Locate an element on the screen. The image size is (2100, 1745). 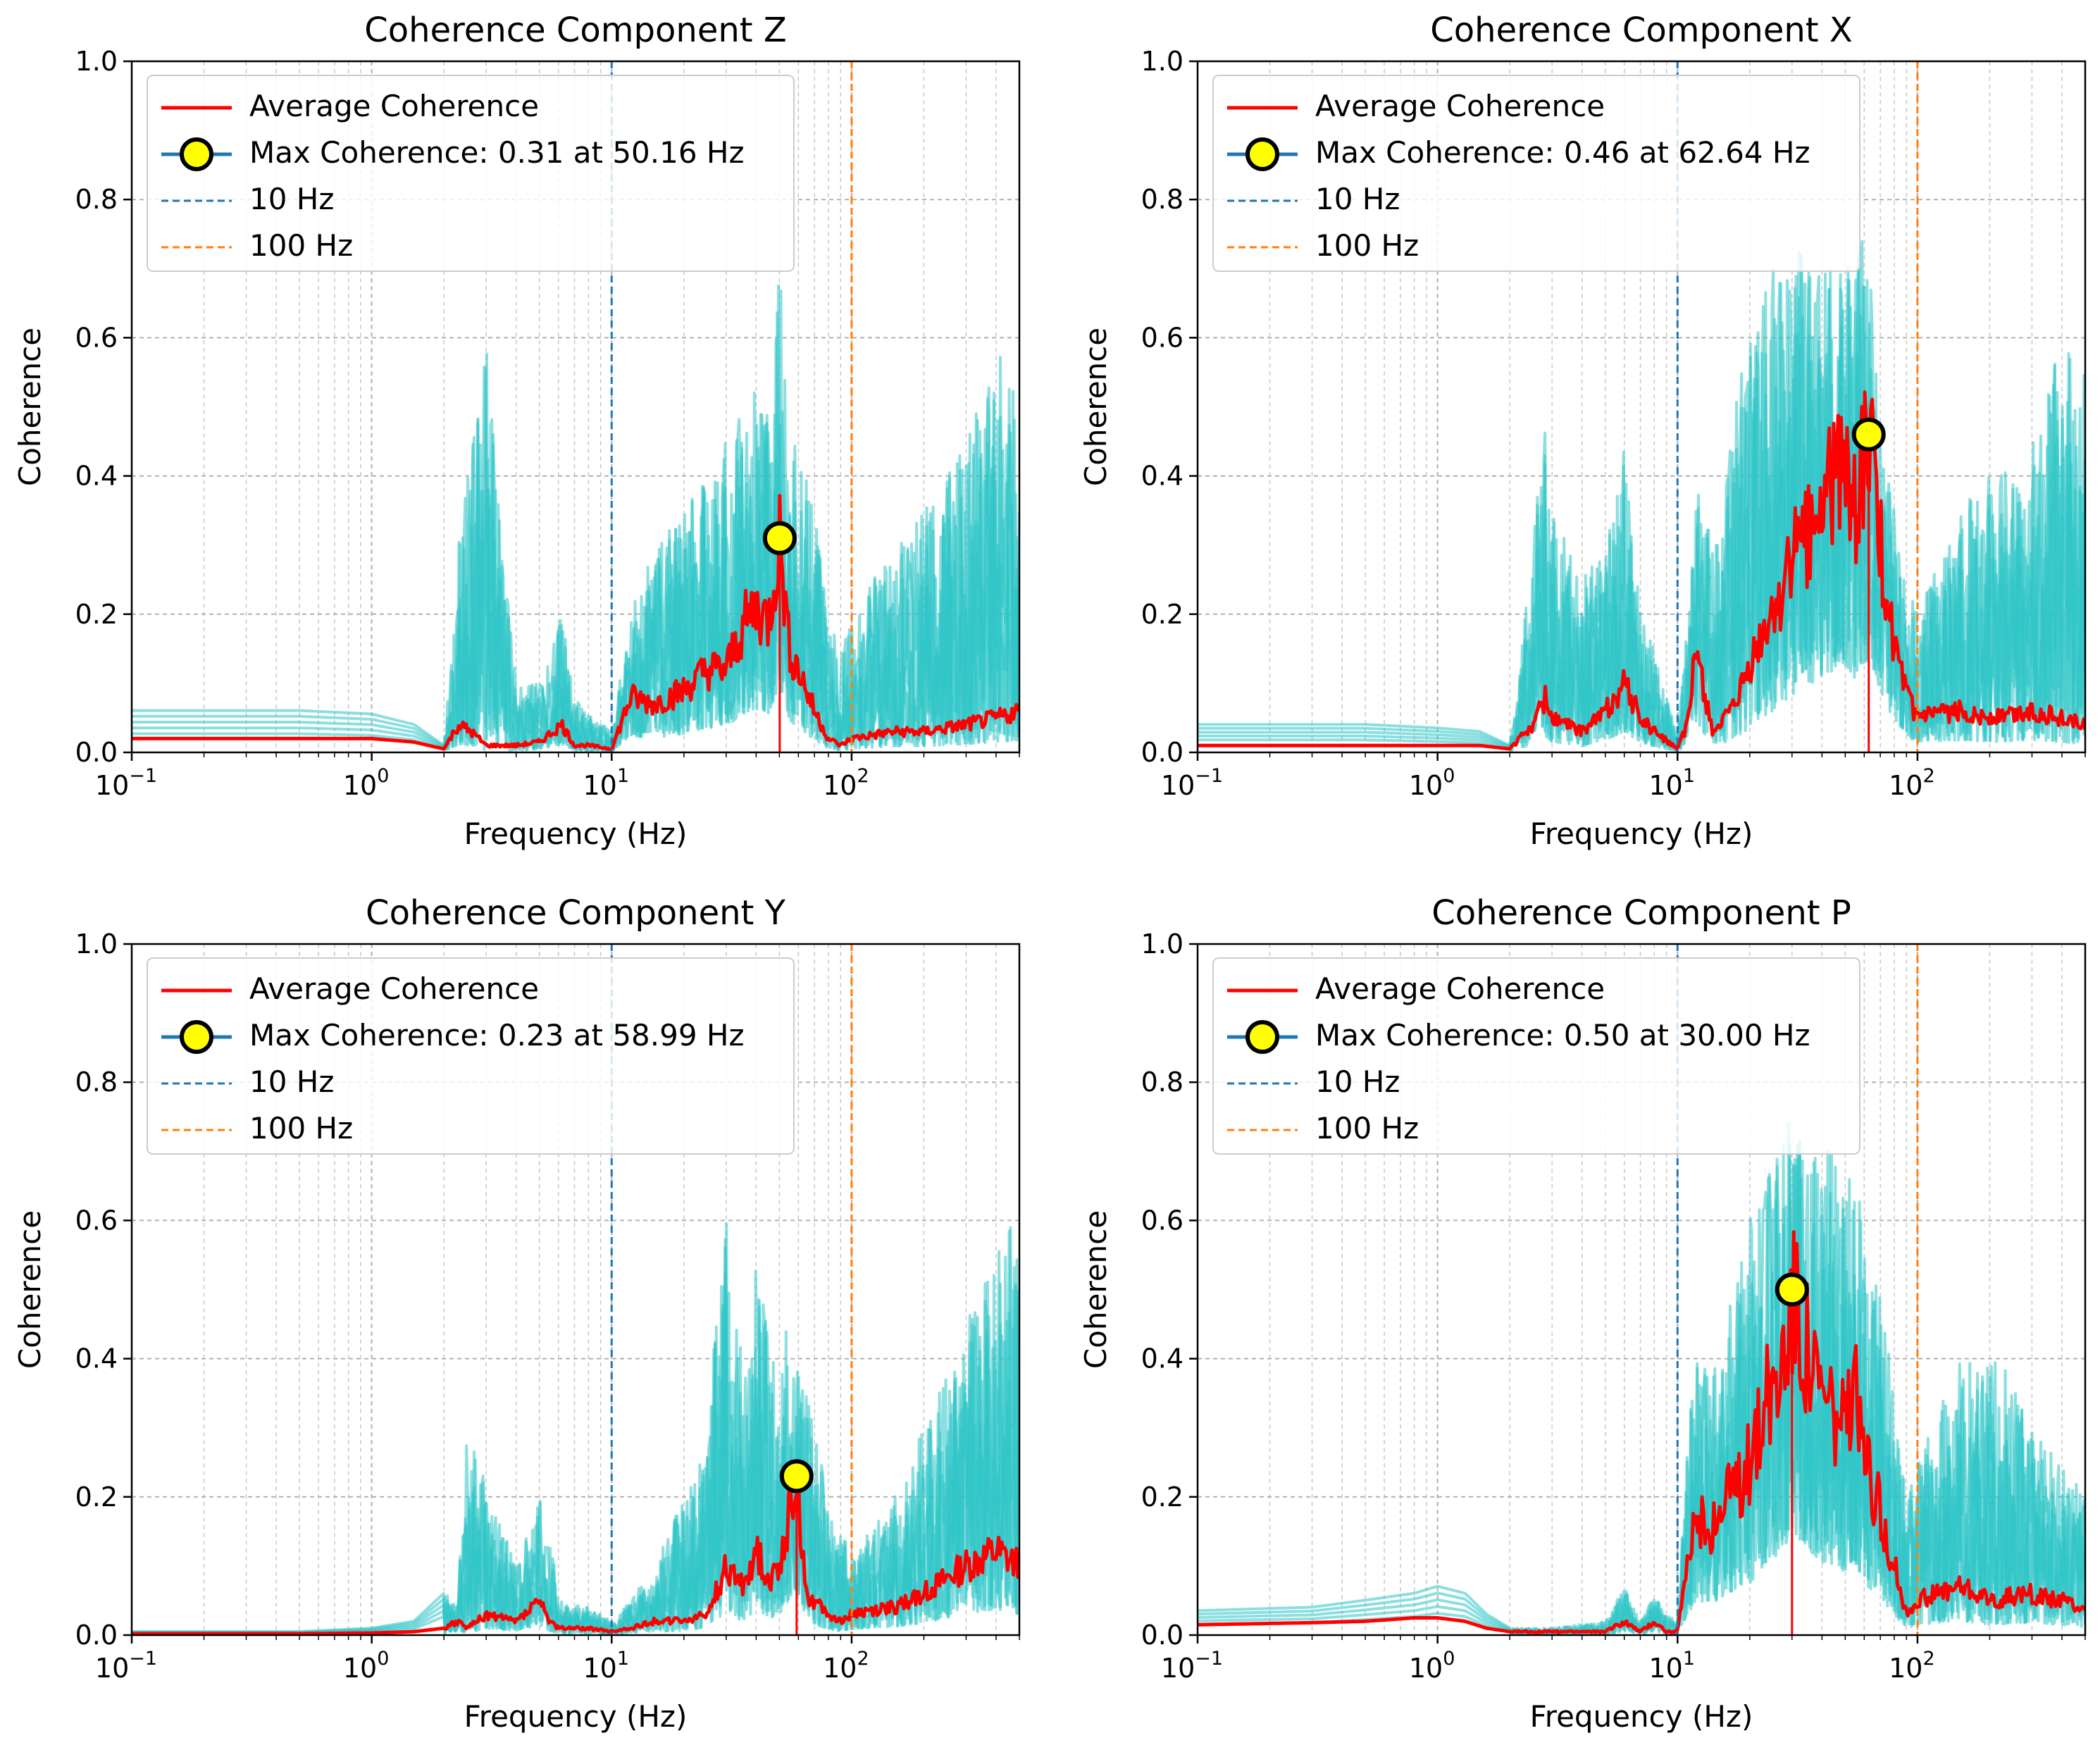
legend-entry: Max Coherence: 0.31 at 50.16 Hz is located at coordinates (497, 152).